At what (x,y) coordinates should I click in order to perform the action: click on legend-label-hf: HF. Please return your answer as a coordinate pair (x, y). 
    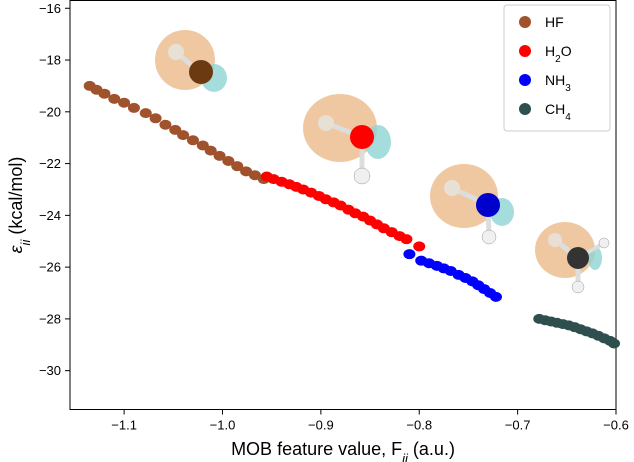
    Looking at the image, I should click on (554, 22).